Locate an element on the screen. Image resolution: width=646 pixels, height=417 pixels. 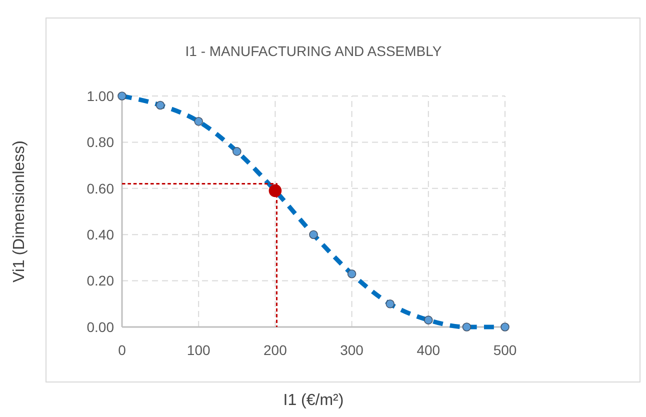
x-tick-label: 200 is located at coordinates (276, 350).